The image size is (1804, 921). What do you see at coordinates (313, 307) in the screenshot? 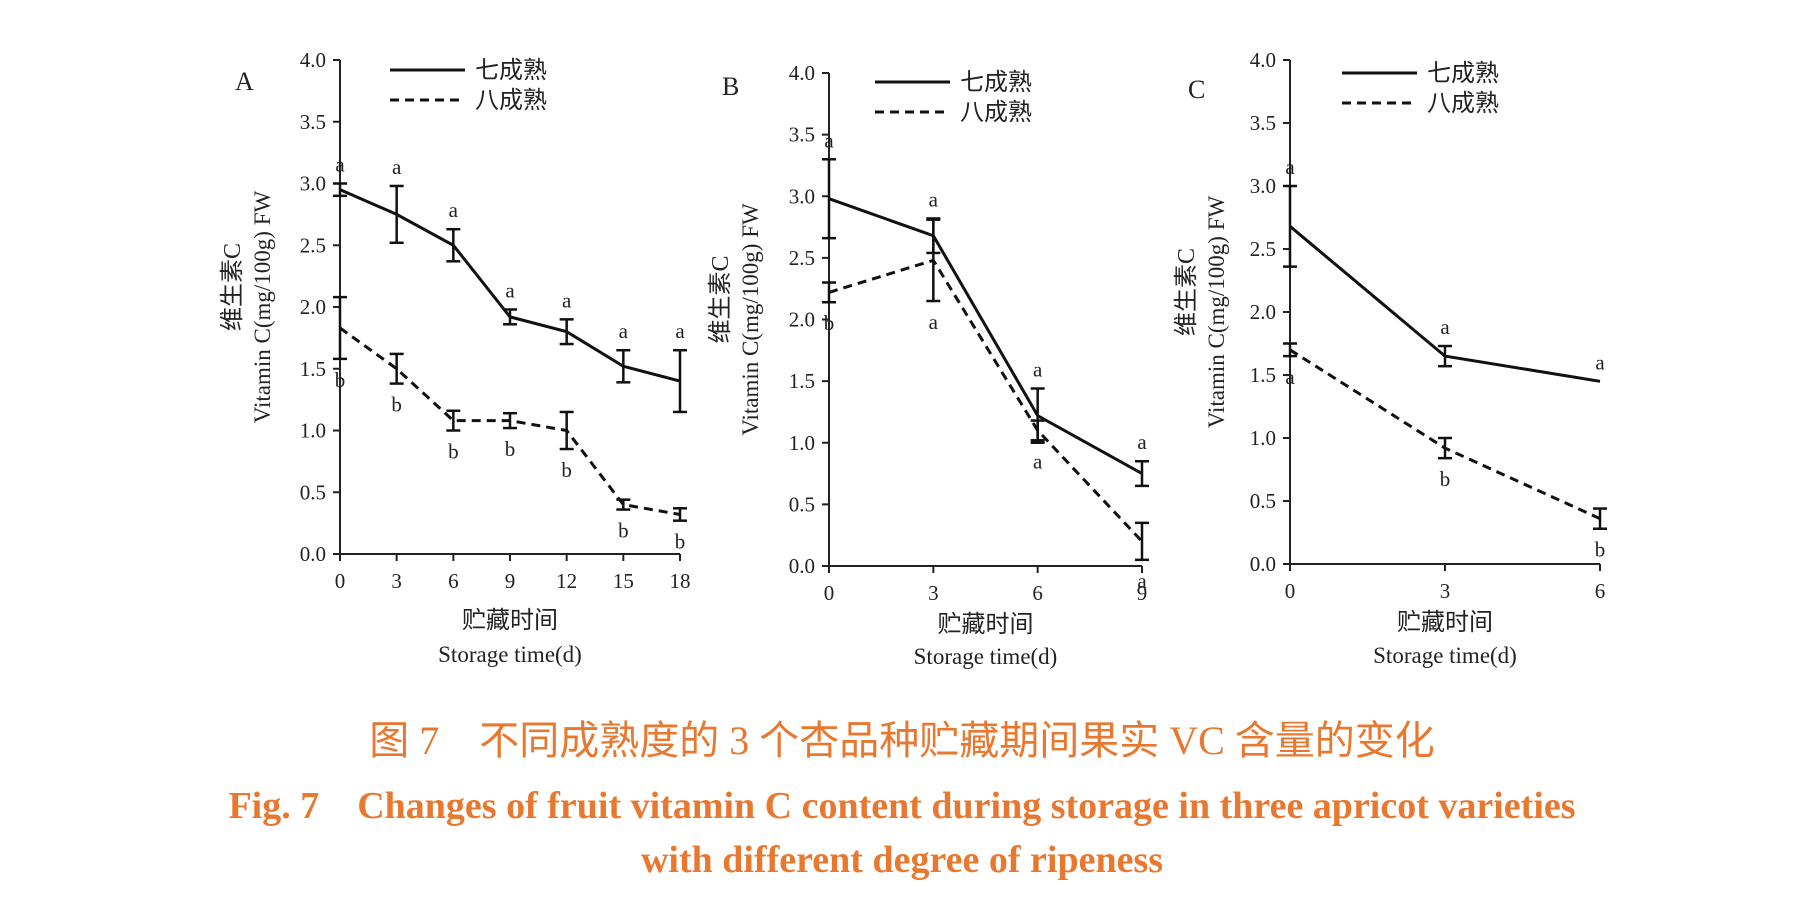
I see `panel-a-ytick-label: 2.0` at bounding box center [313, 307].